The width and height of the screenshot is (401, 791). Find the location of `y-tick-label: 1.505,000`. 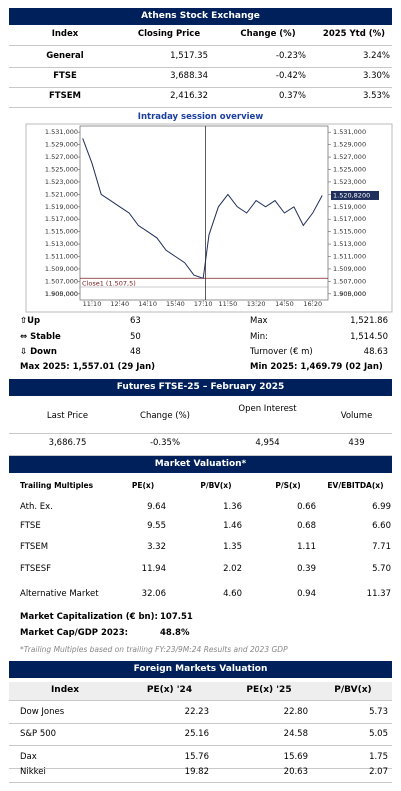

y-tick-label: 1.505,000 is located at coordinates (61, 294).